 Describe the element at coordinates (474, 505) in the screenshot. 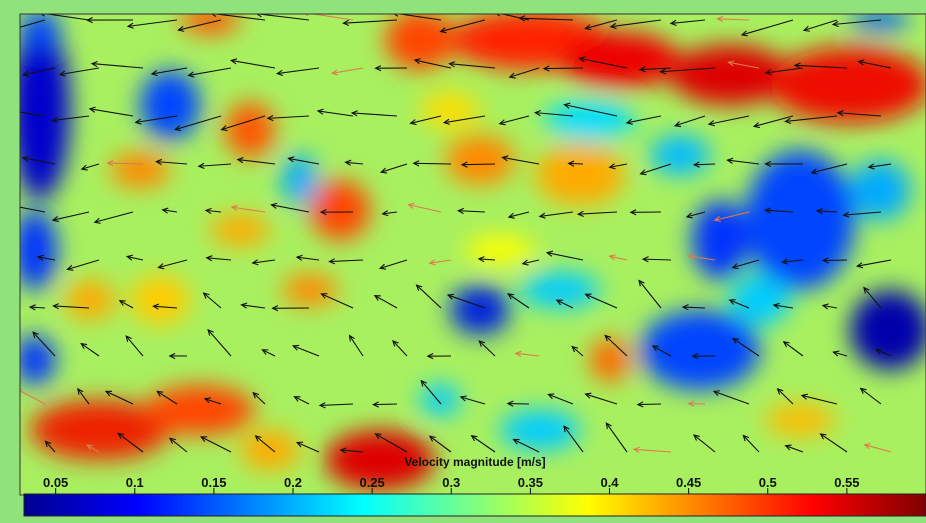

I see `colorbar-gradient` at that location.